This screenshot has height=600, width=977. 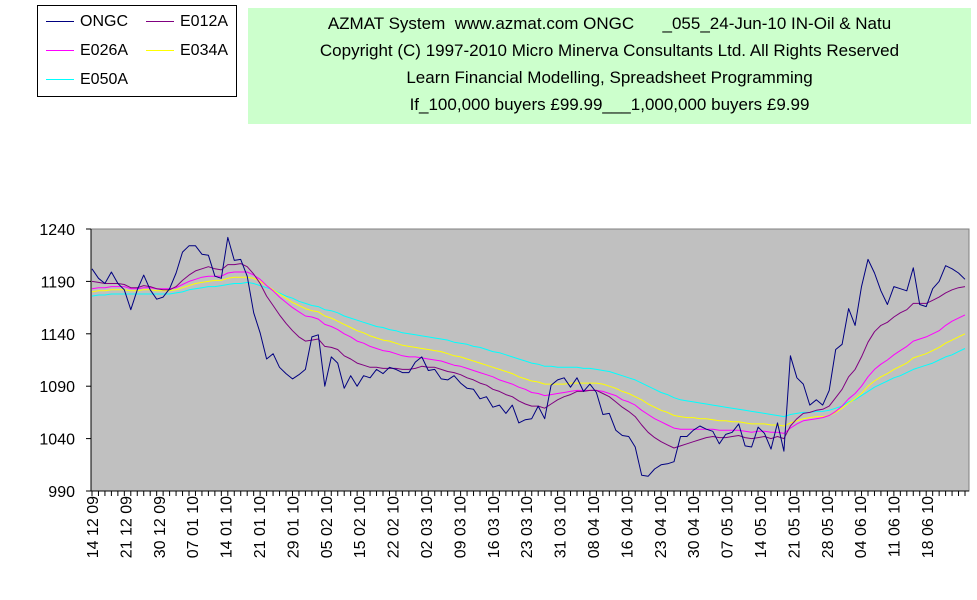 I want to click on legend-label-e026a: E026A, so click(x=104, y=50).